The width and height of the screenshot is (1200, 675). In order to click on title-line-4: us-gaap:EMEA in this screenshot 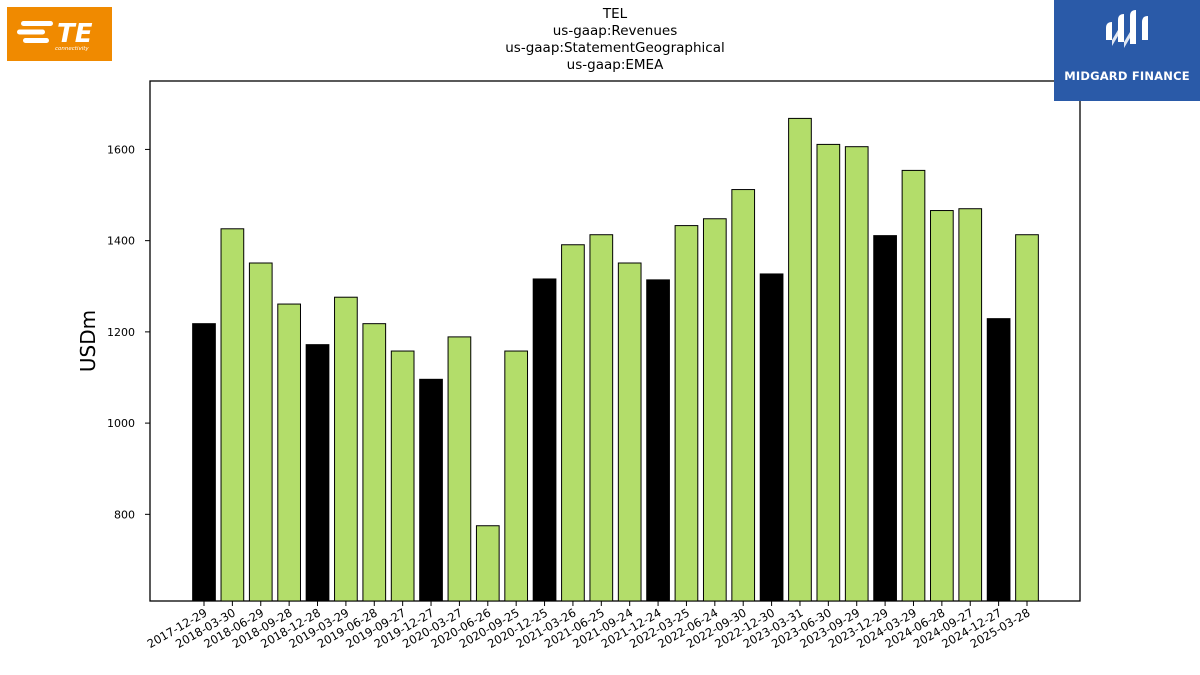, I will do `click(615, 65)`.